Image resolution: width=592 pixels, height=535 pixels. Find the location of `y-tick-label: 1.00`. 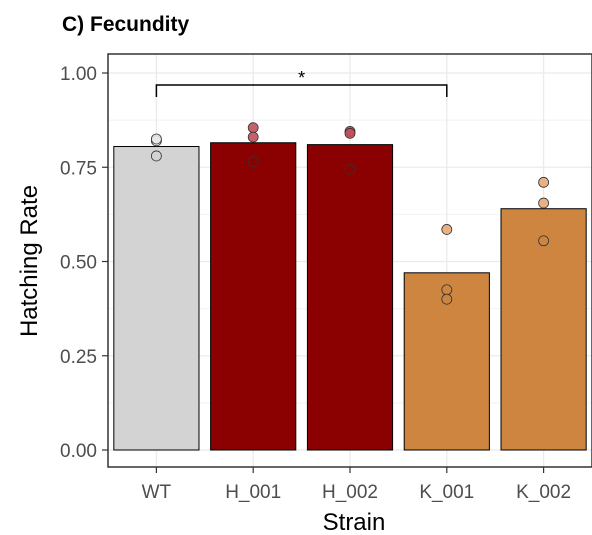

y-tick-label: 1.00 is located at coordinates (78, 74).